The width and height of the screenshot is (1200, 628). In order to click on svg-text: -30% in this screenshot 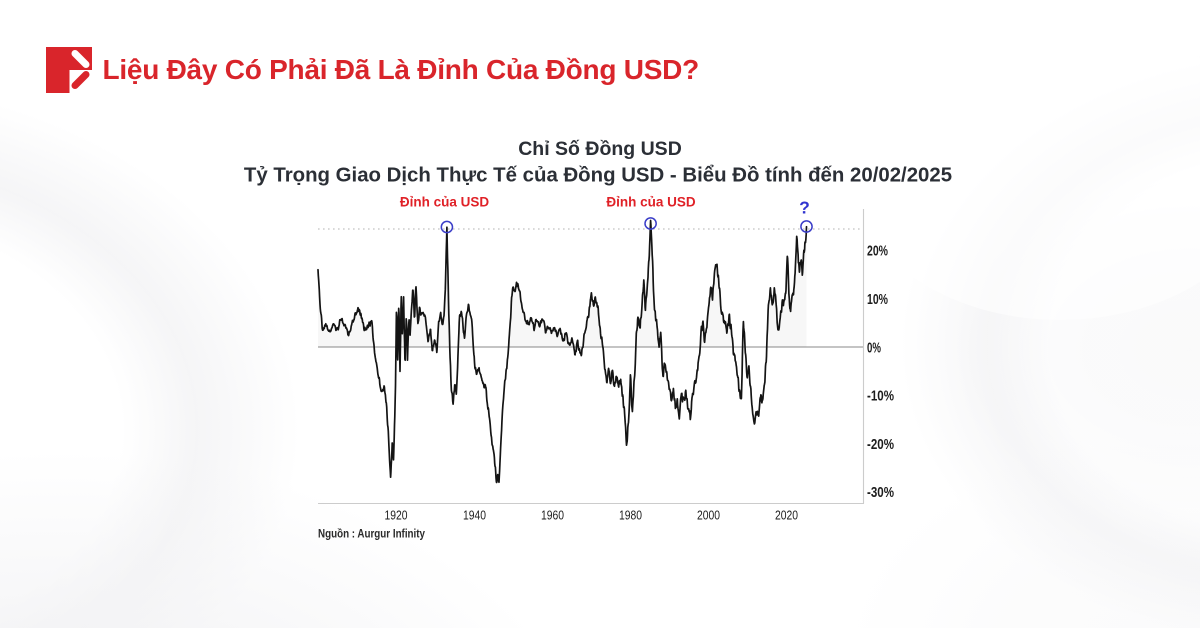, I will do `click(880, 493)`.